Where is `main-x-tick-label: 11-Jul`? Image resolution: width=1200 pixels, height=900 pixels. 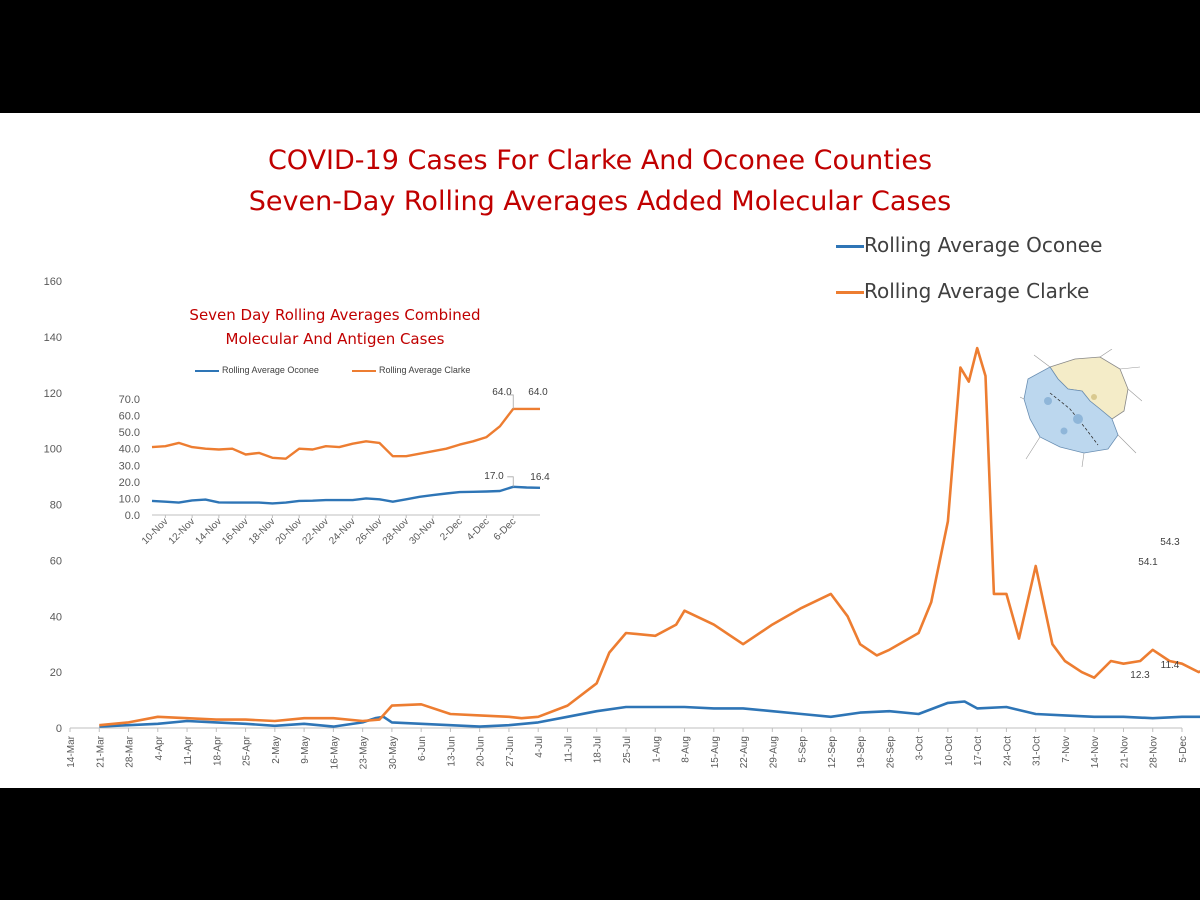 main-x-tick-label: 11-Jul is located at coordinates (568, 749).